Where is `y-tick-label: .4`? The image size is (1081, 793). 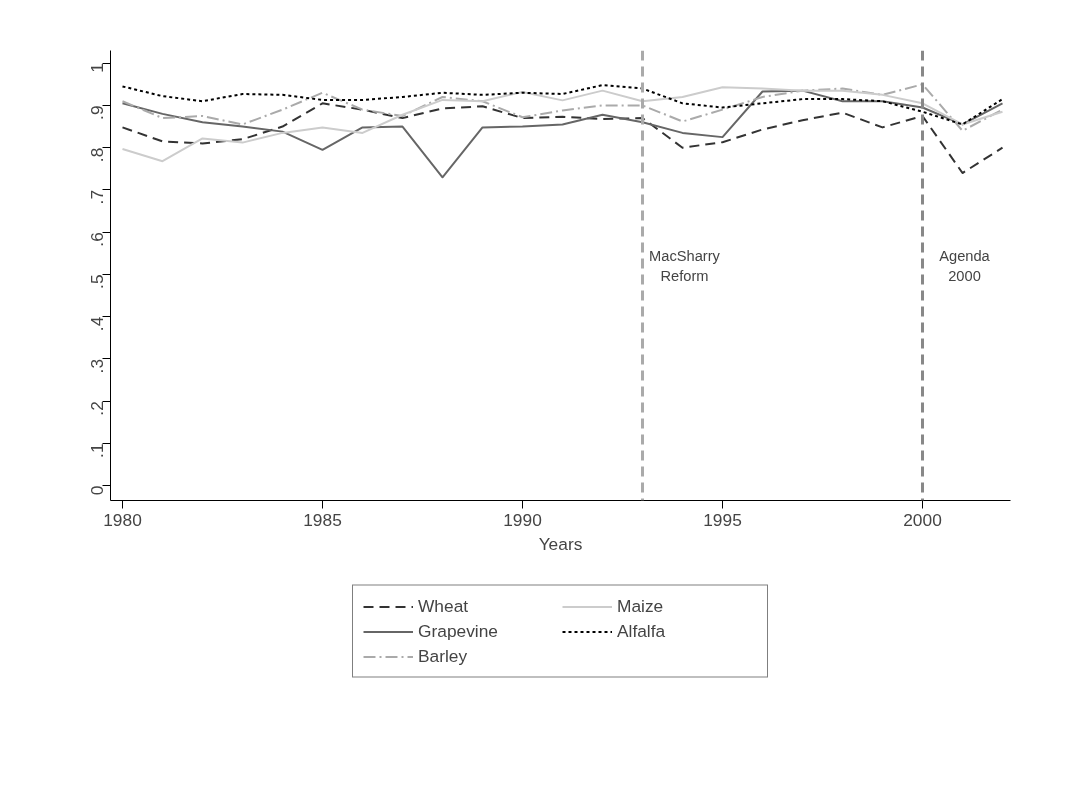
y-tick-label: .4 is located at coordinates (97, 324).